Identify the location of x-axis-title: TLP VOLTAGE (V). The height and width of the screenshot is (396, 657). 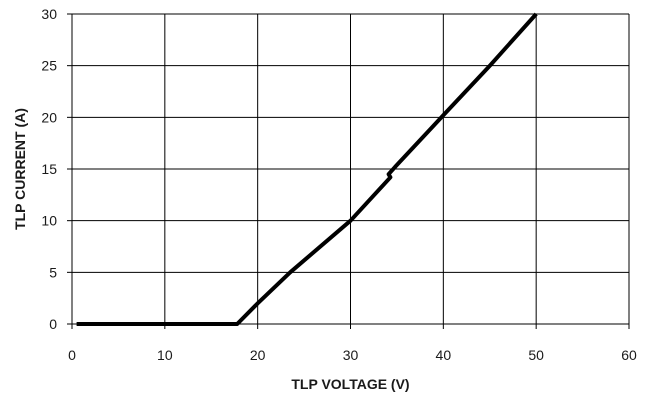
(350, 384).